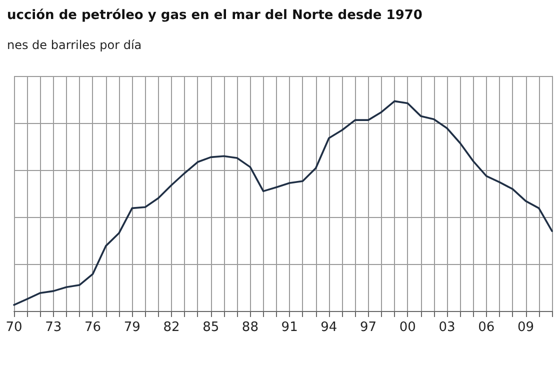  I want to click on x-tick-label: 76, so click(93, 327).